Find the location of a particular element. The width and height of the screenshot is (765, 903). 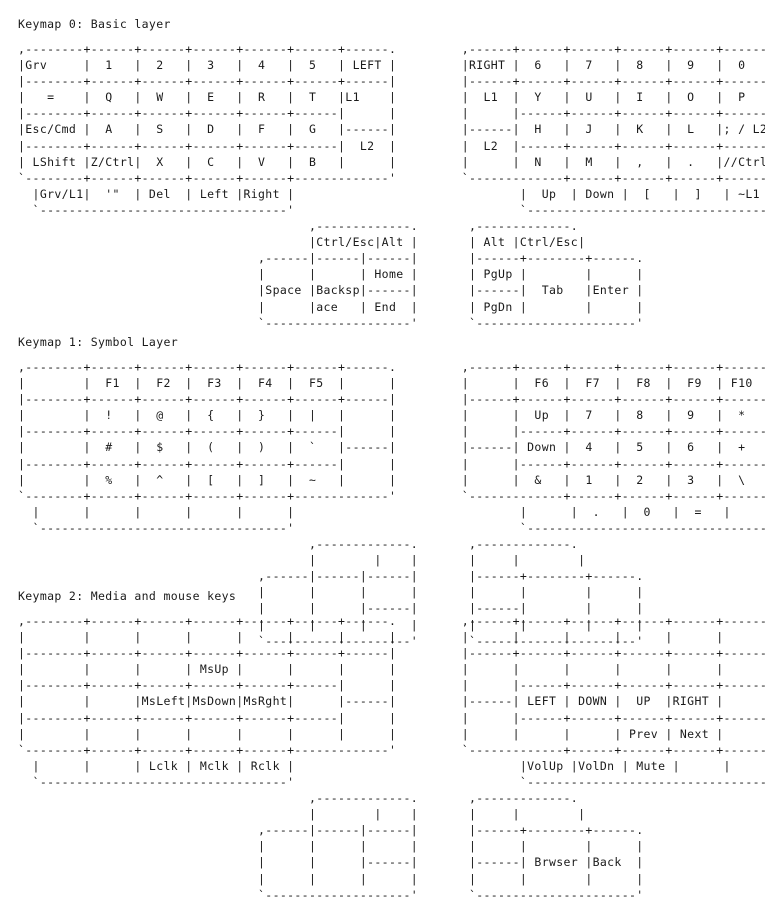

keymap-2-title: Keymap 2: Media and mouse keys is located at coordinates (127, 596).